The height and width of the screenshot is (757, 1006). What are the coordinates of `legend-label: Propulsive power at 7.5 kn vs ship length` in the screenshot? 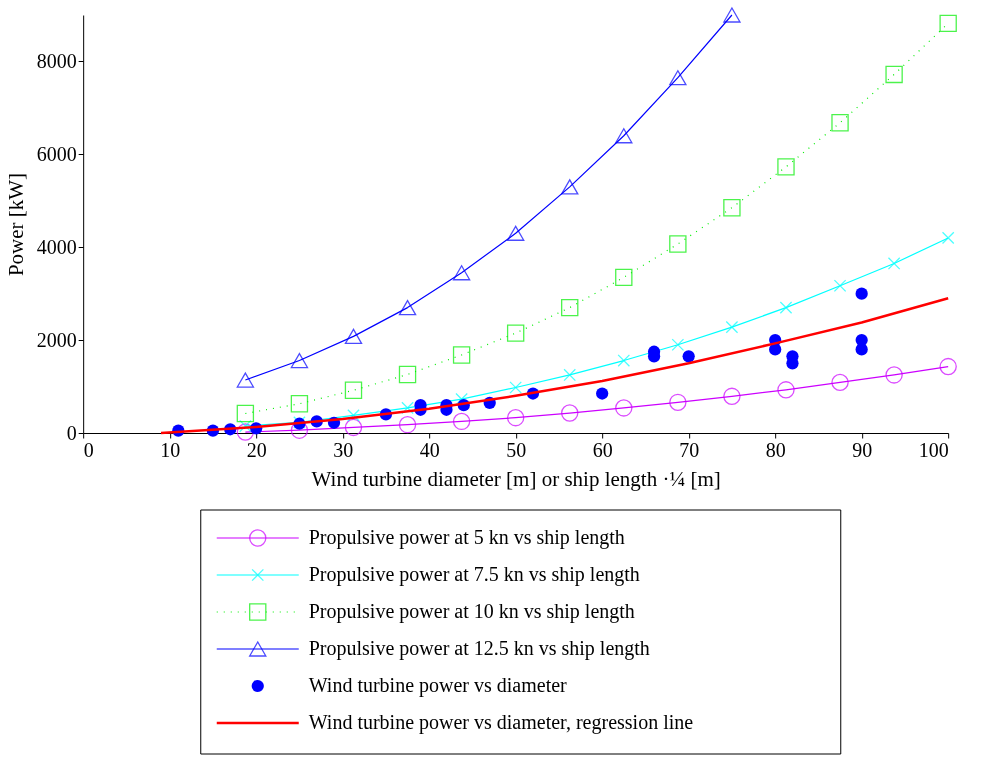 It's located at (474, 574).